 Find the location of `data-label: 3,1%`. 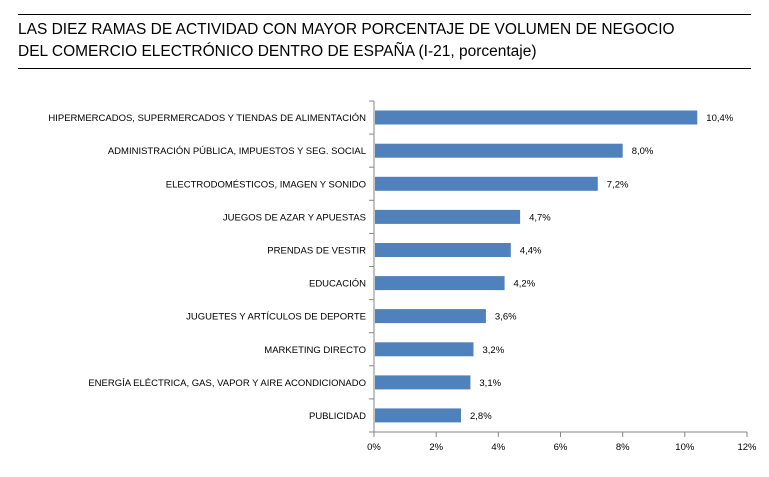

data-label: 3,1% is located at coordinates (490, 383).